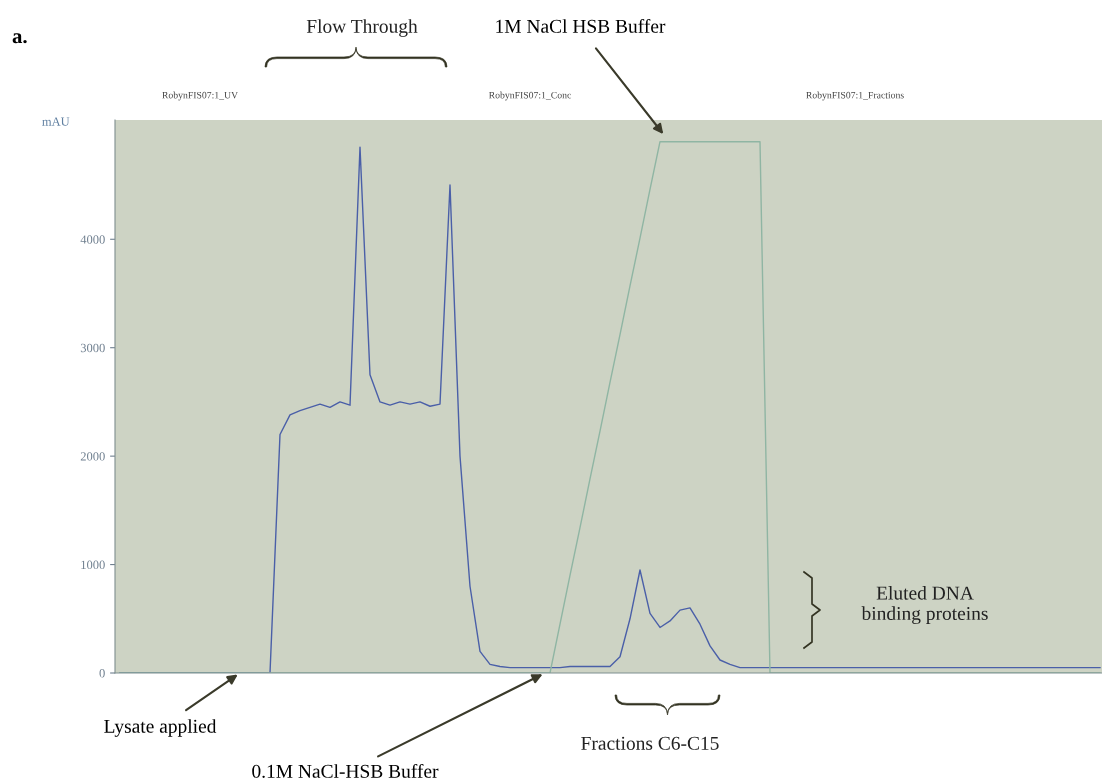 The image size is (1102, 783). What do you see at coordinates (855, 96) in the screenshot?
I see `text: RobynFIS07:1_Fractions` at bounding box center [855, 96].